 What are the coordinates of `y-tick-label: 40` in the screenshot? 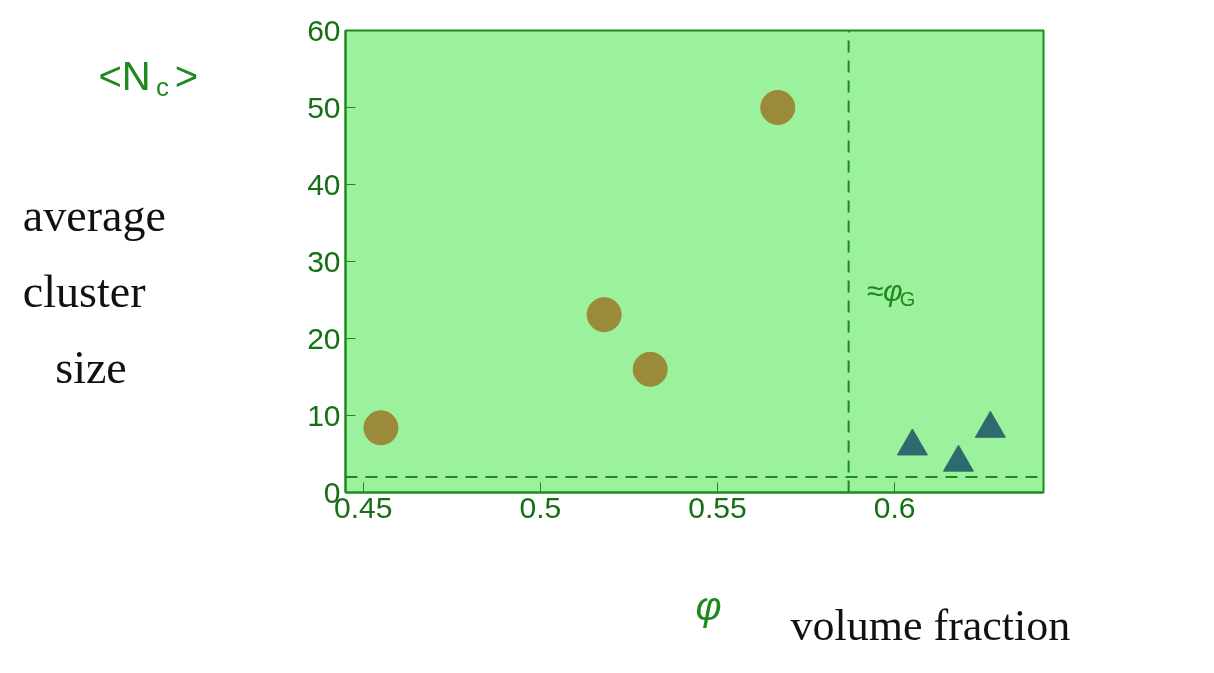 It's located at (324, 184).